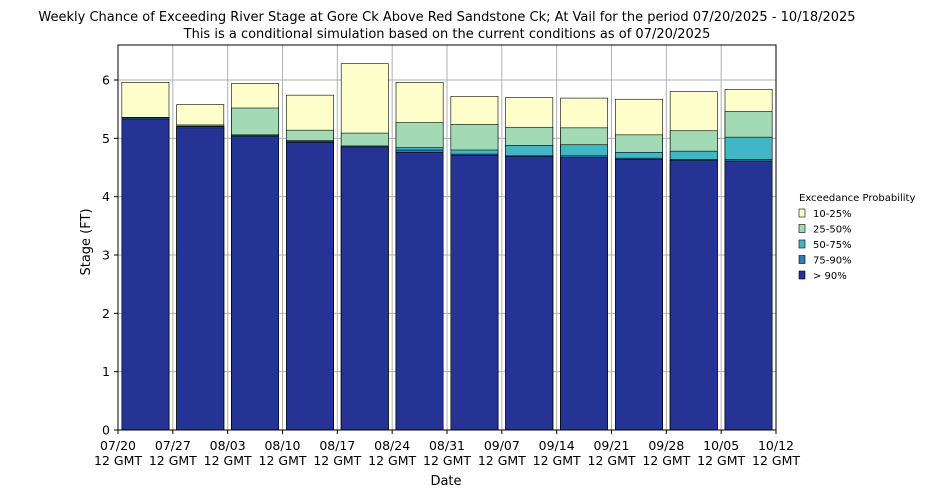 This screenshot has height=497, width=942. I want to click on x-tick-label-date: 10/05, so click(721, 445).